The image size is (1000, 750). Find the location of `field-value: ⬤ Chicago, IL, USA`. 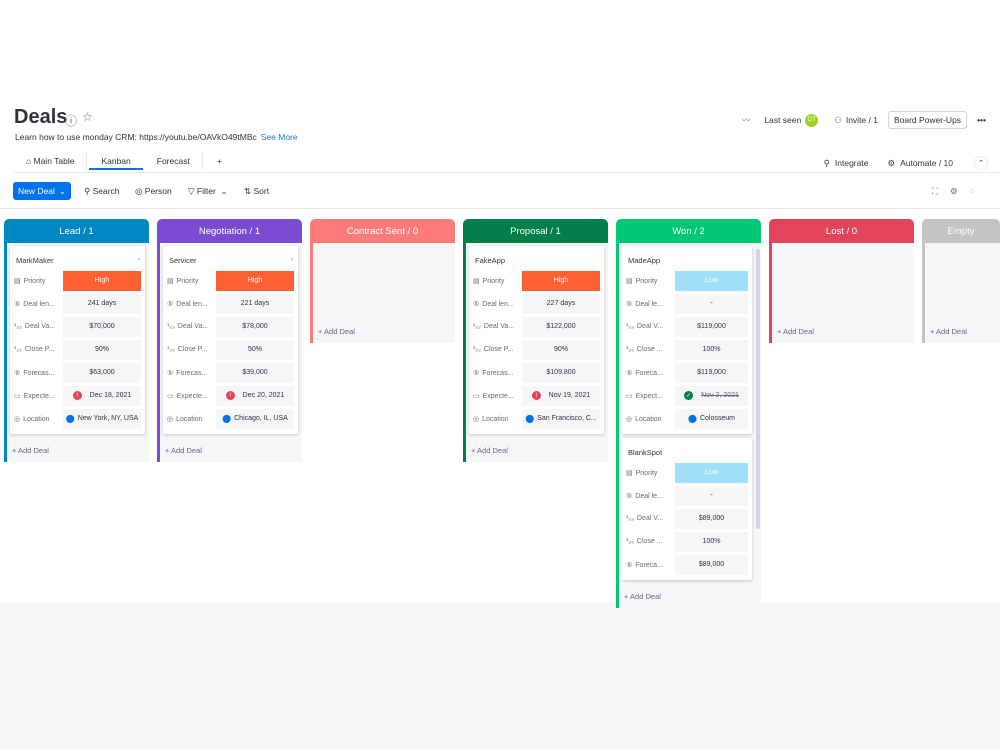

field-value: ⬤ Chicago, IL, USA is located at coordinates (255, 418).